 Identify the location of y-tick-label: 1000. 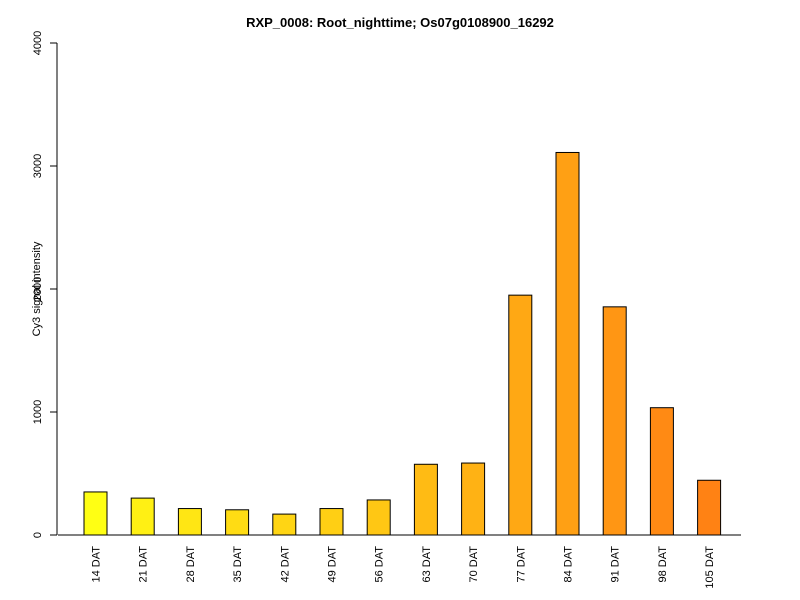
(38, 412).